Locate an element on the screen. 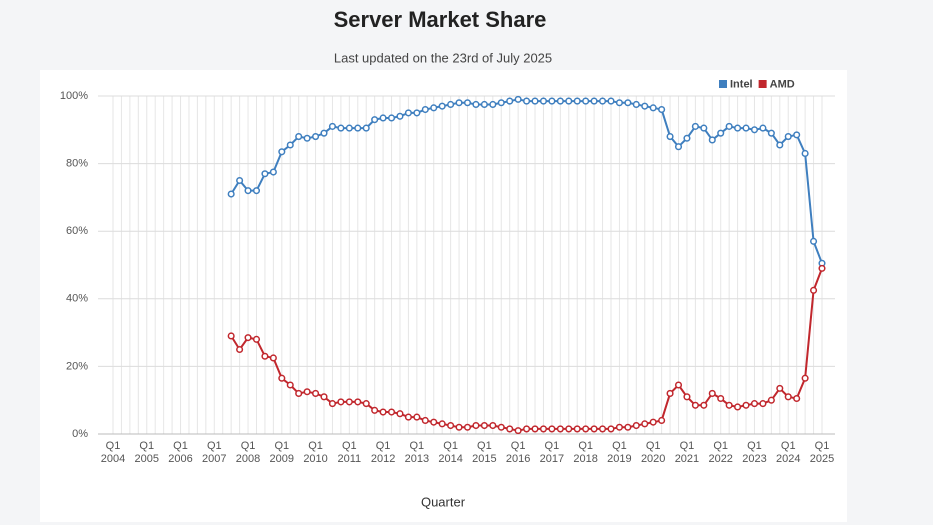 Image resolution: width=933 pixels, height=525 pixels. y-tick-label: 80% is located at coordinates (77, 164).